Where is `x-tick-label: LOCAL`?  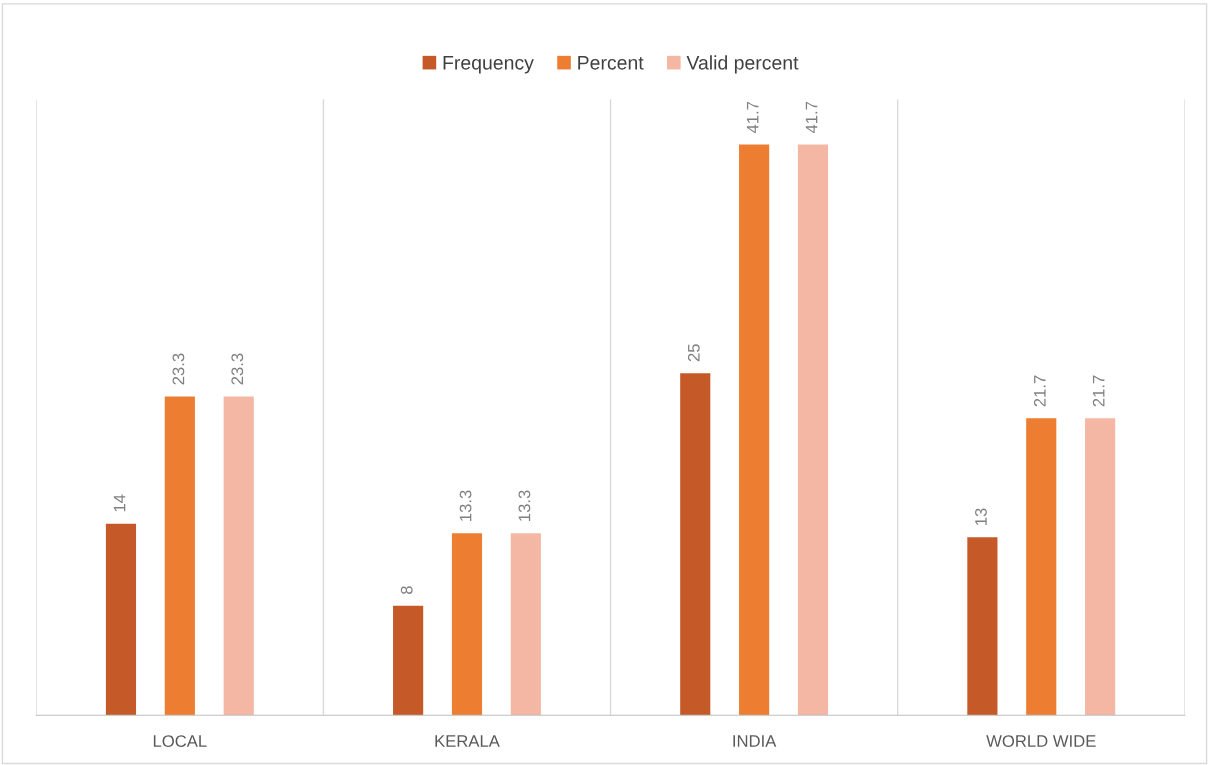
x-tick-label: LOCAL is located at coordinates (180, 741).